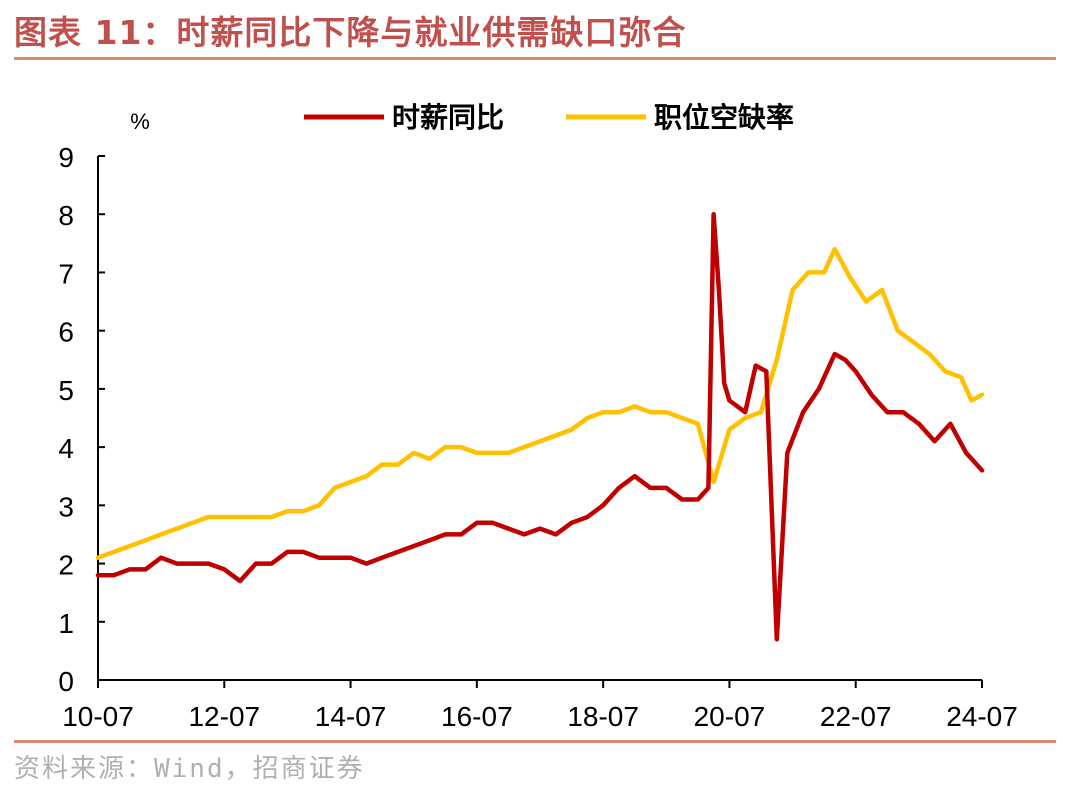 The width and height of the screenshot is (1080, 802). I want to click on y-tick-label: 9, so click(66, 157).